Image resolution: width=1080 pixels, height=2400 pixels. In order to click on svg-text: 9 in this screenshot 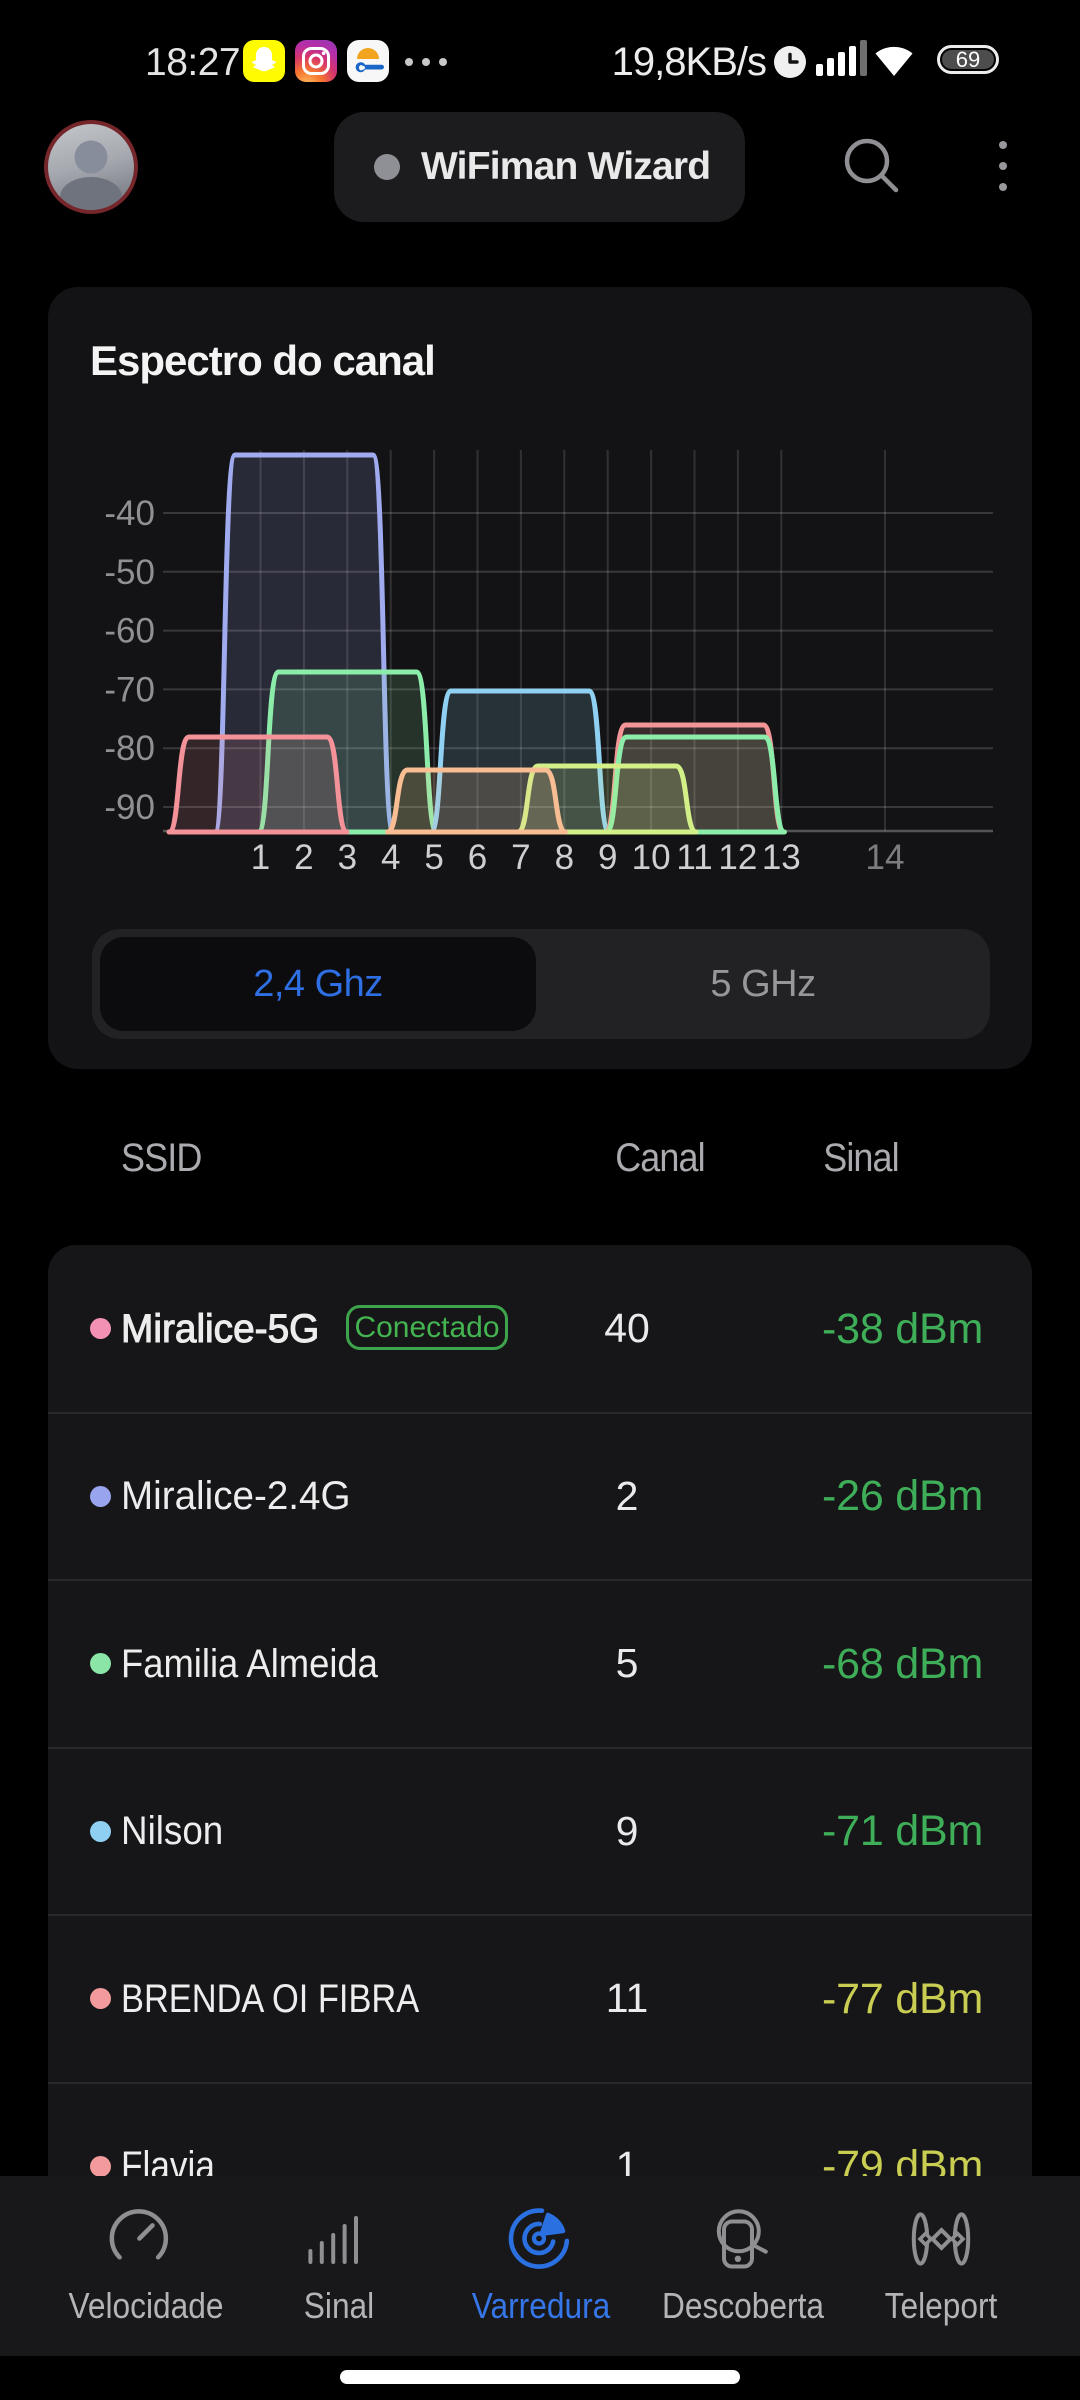, I will do `click(607, 857)`.